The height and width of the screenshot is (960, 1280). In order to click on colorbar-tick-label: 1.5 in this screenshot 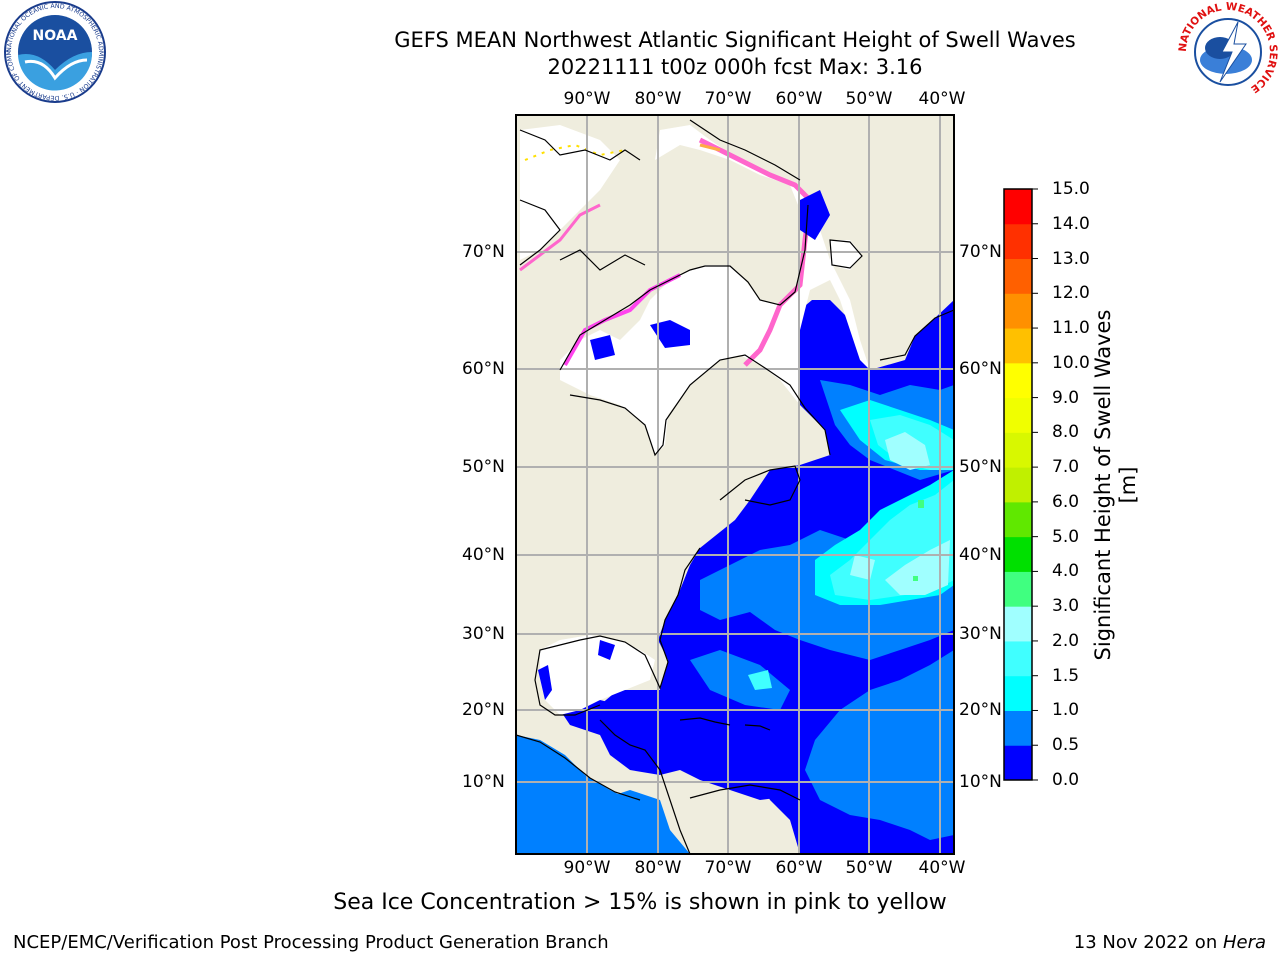, I will do `click(1066, 675)`.